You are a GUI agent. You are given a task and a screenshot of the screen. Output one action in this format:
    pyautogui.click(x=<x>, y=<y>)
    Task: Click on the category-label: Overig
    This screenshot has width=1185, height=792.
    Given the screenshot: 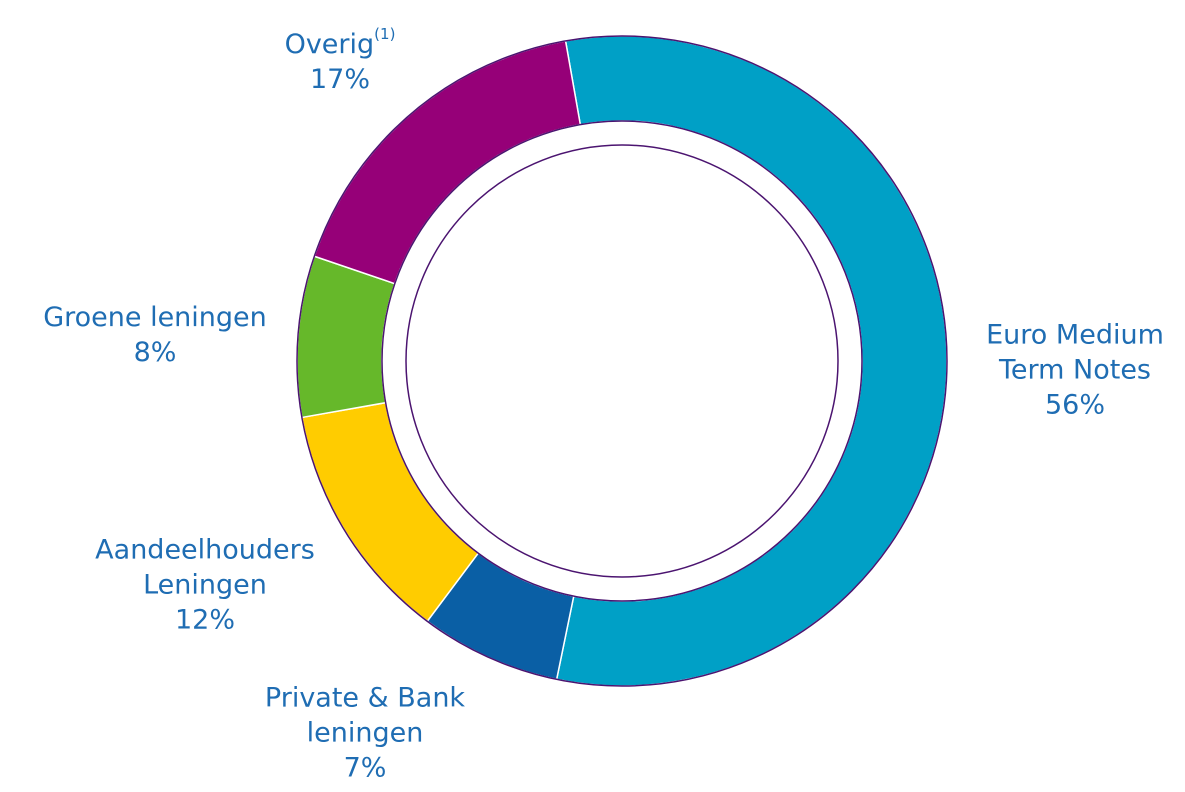 What is the action you would take?
    pyautogui.click(x=329, y=44)
    